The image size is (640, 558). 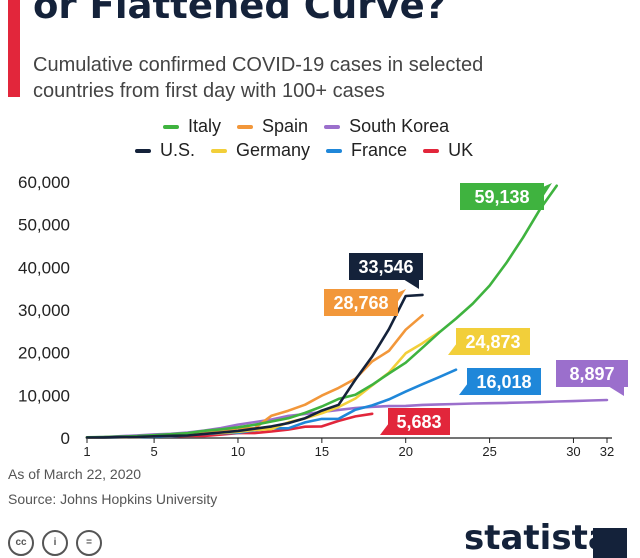 I want to click on data-label-box-italy, so click(x=502, y=196).